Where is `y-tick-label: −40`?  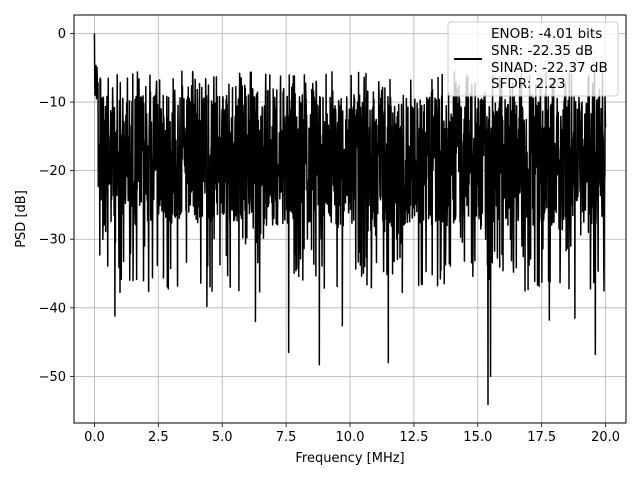
y-tick-label: −40 is located at coordinates (52, 308).